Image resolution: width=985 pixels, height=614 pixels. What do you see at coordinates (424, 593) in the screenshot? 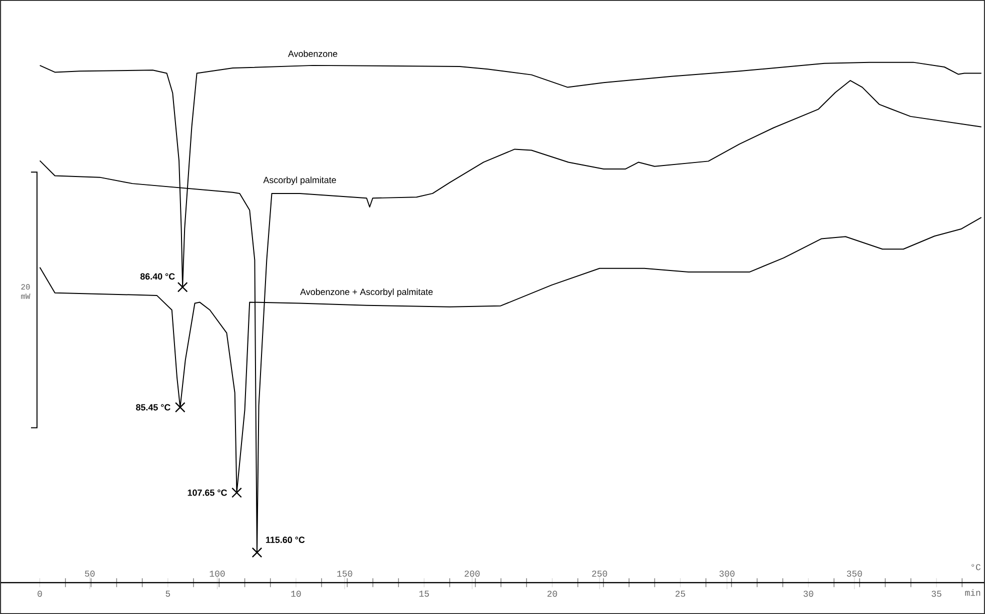
I see `x2-tick-label: 15` at bounding box center [424, 593].